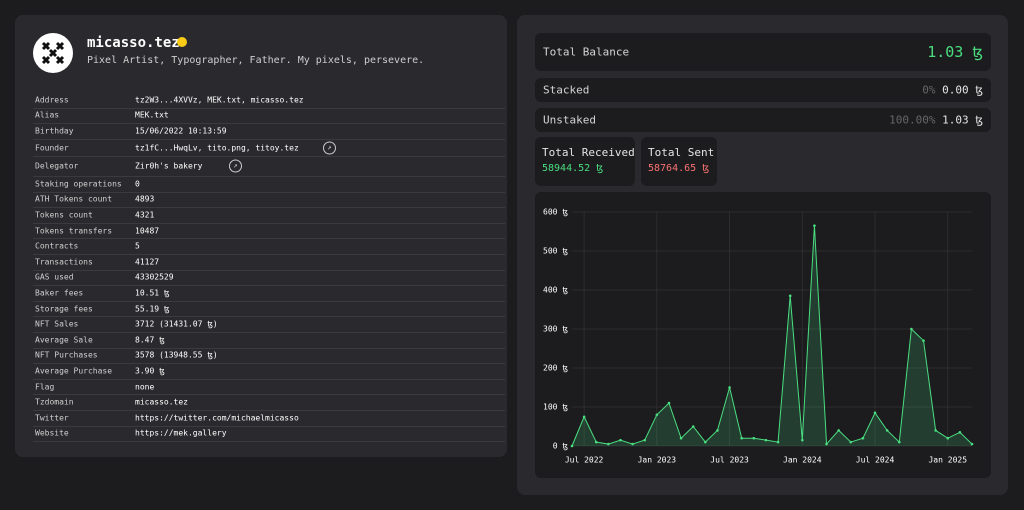  What do you see at coordinates (955, 52) in the screenshot?
I see `value: 1.03 ꜩ` at bounding box center [955, 52].